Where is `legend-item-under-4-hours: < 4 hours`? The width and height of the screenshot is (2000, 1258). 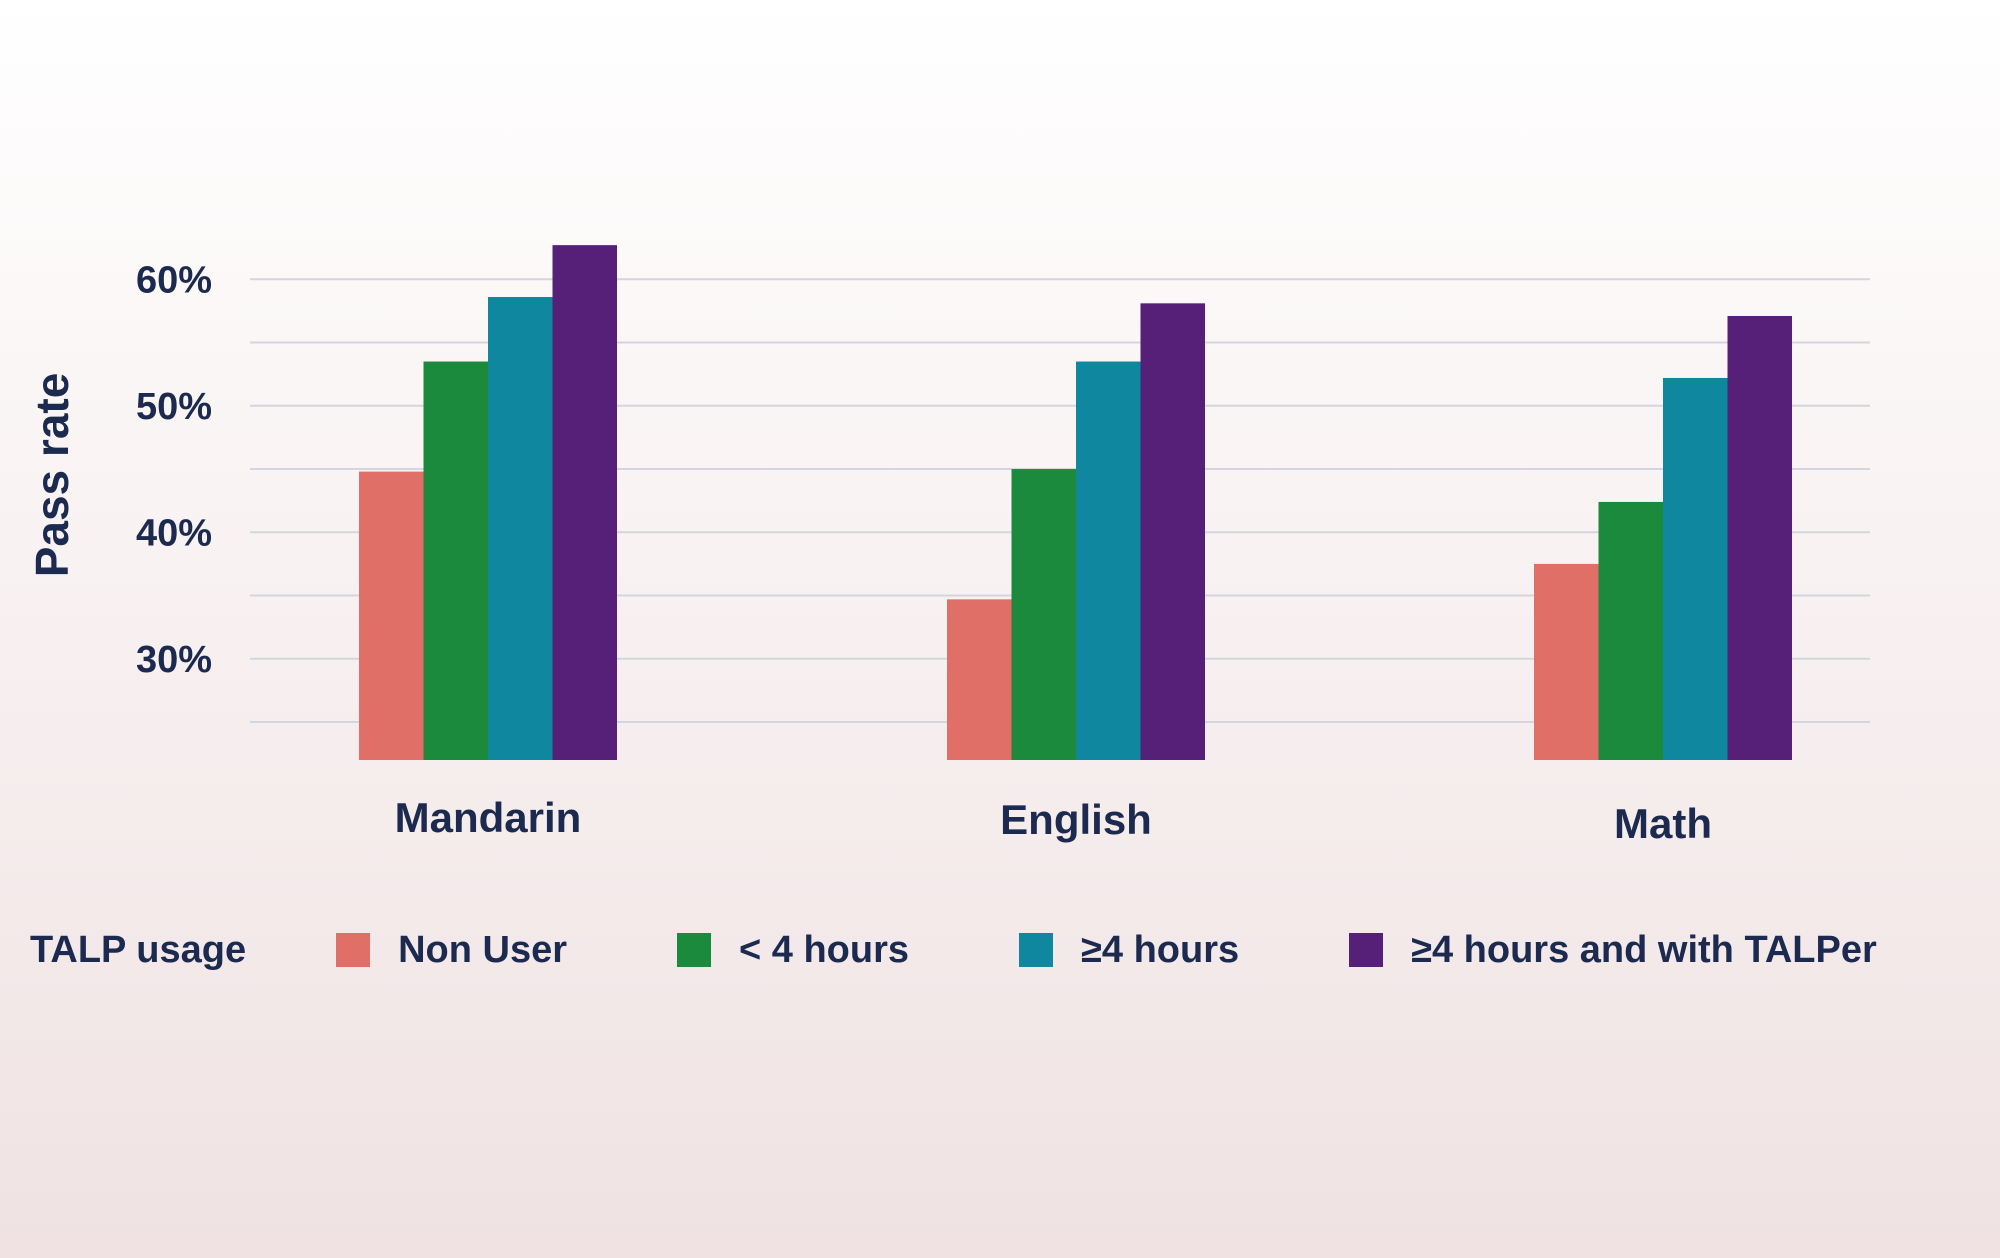
legend-item-under-4-hours: < 4 hours is located at coordinates (793, 950).